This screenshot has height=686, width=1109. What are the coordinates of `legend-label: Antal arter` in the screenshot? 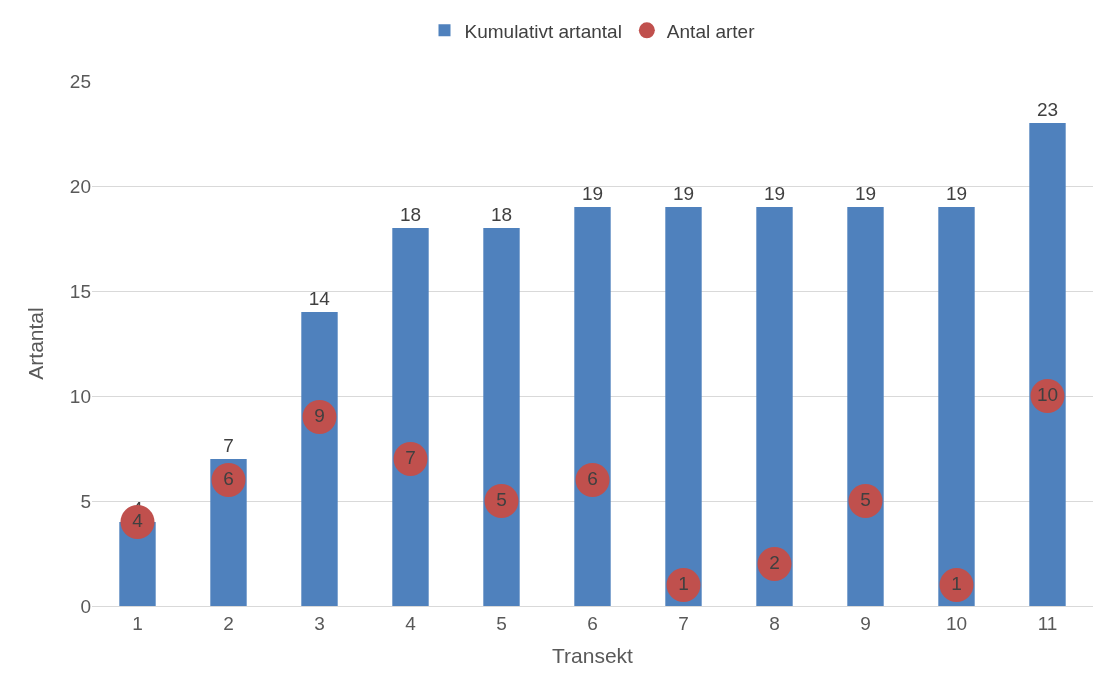 It's located at (711, 31).